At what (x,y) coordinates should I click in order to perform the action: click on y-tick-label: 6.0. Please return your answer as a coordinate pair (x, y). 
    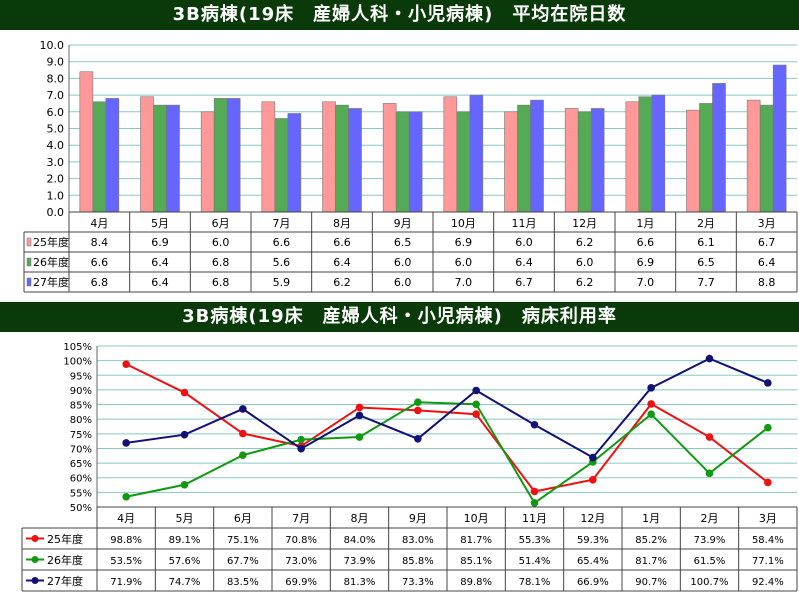
    Looking at the image, I should click on (56, 112).